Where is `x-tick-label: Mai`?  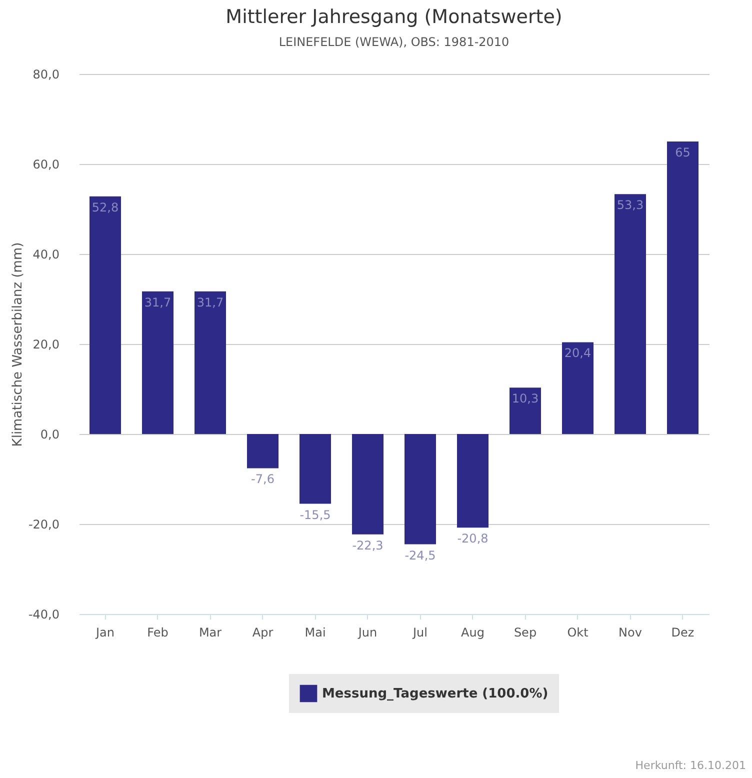
x-tick-label: Mai is located at coordinates (315, 633).